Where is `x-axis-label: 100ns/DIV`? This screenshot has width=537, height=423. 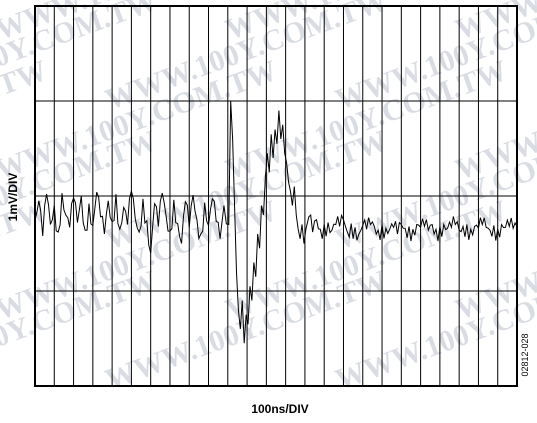 x-axis-label: 100ns/DIV is located at coordinates (279, 409).